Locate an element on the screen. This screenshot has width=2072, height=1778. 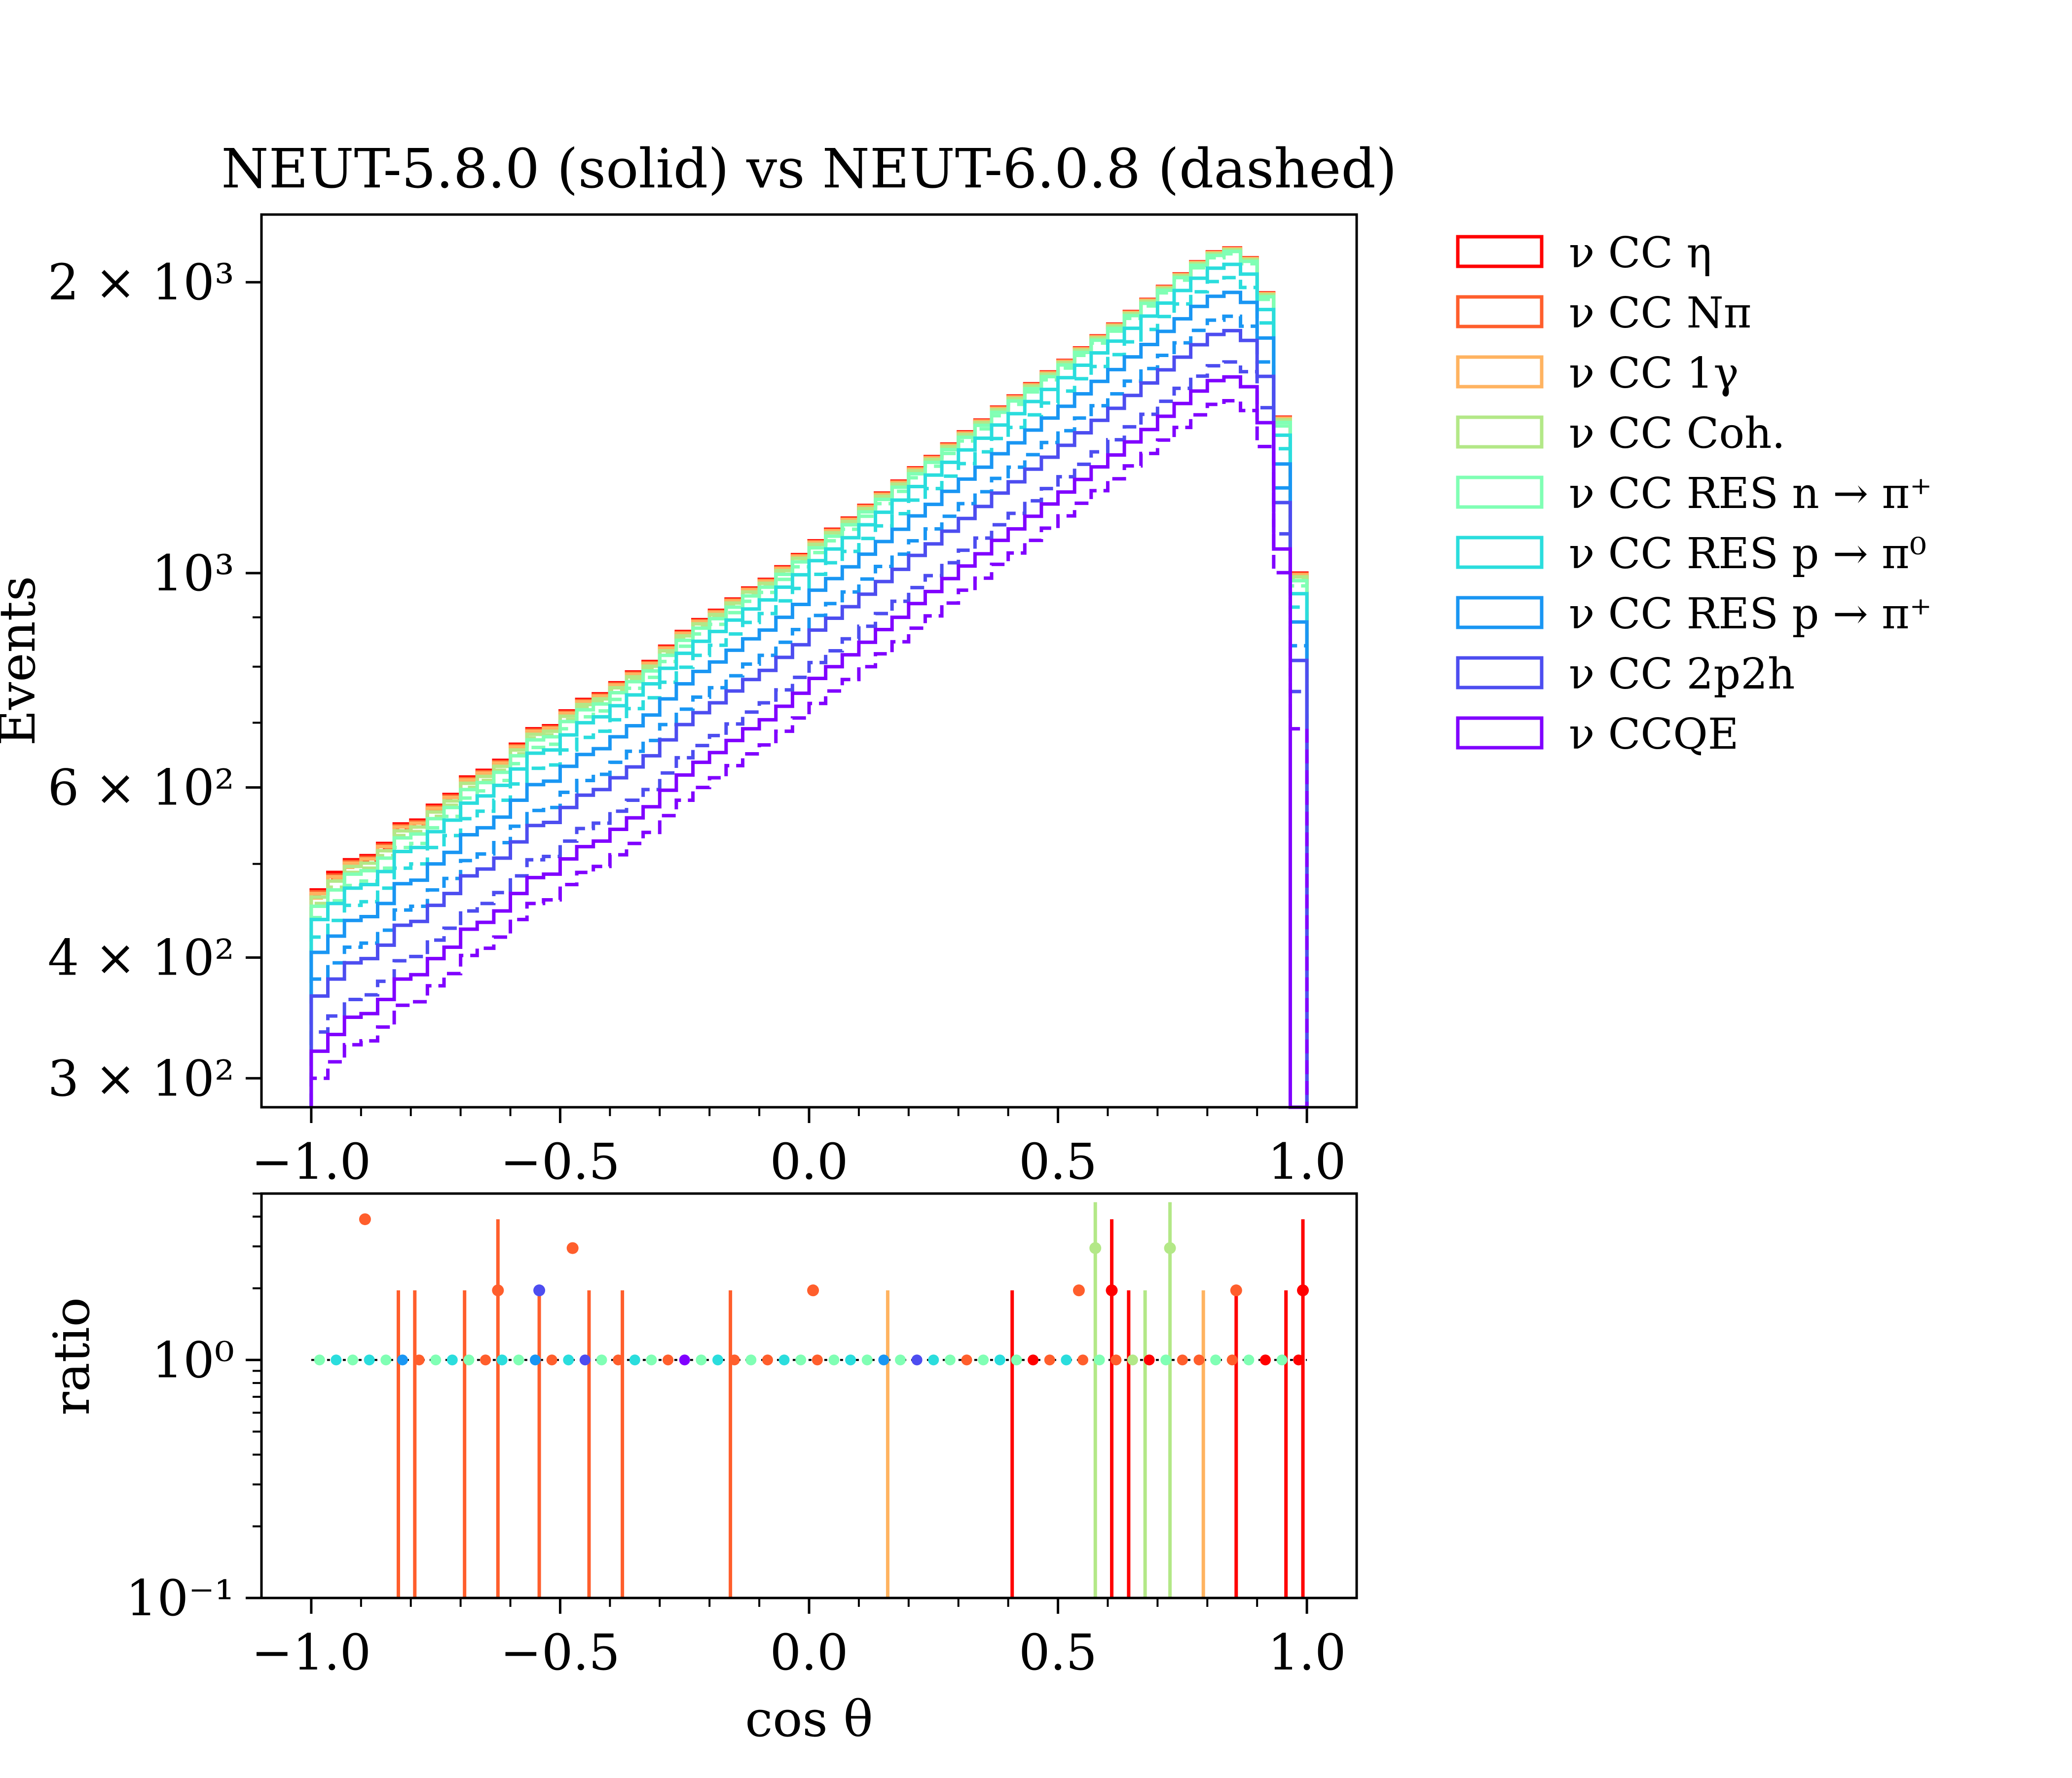
ratio-x-tick-label: 0.0 is located at coordinates (809, 1652).